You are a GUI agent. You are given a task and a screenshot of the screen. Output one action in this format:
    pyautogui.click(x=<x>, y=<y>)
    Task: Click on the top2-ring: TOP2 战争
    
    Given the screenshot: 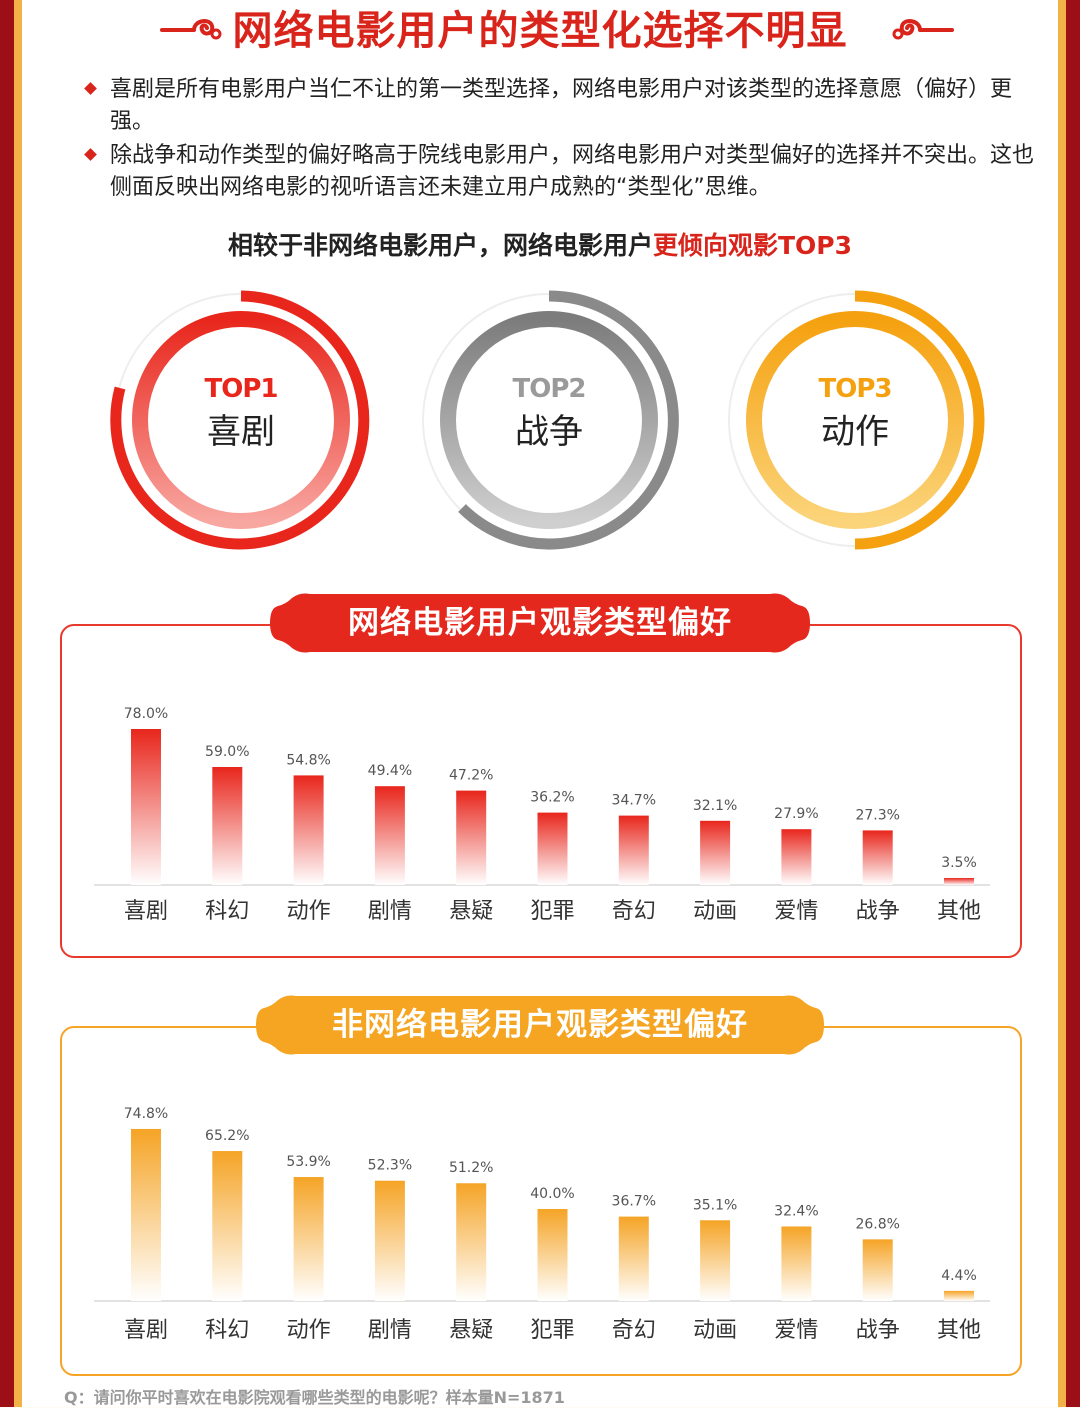 What is the action you would take?
    pyautogui.click(x=549, y=420)
    